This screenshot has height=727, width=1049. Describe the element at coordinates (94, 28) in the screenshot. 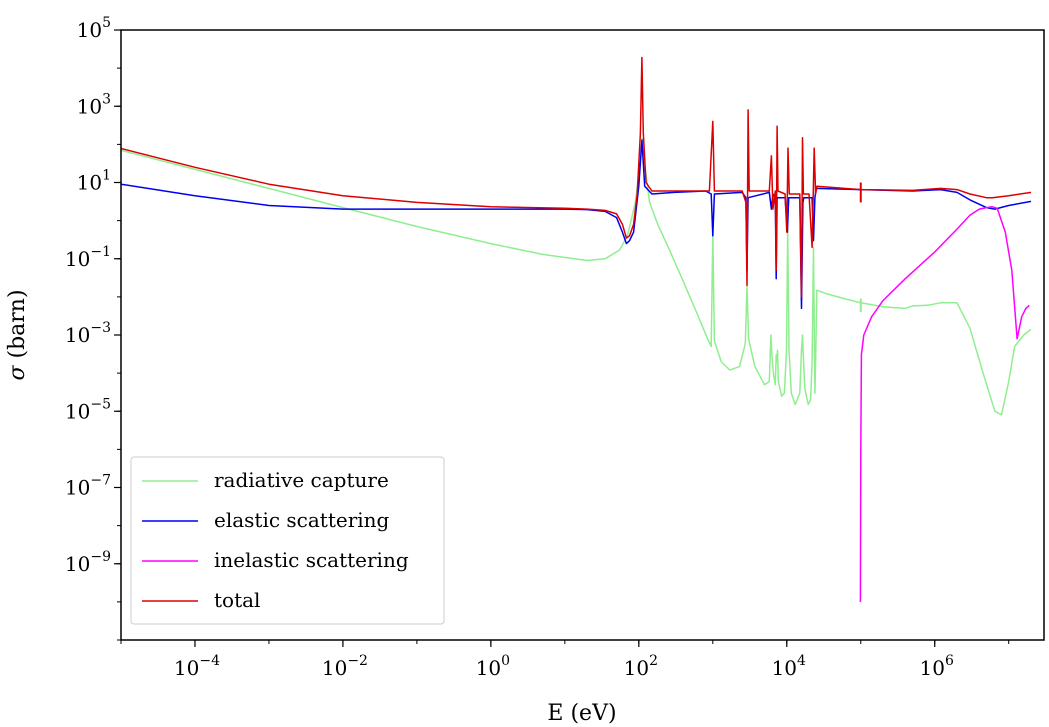

I see `y-tick-label: 10⁵` at that location.